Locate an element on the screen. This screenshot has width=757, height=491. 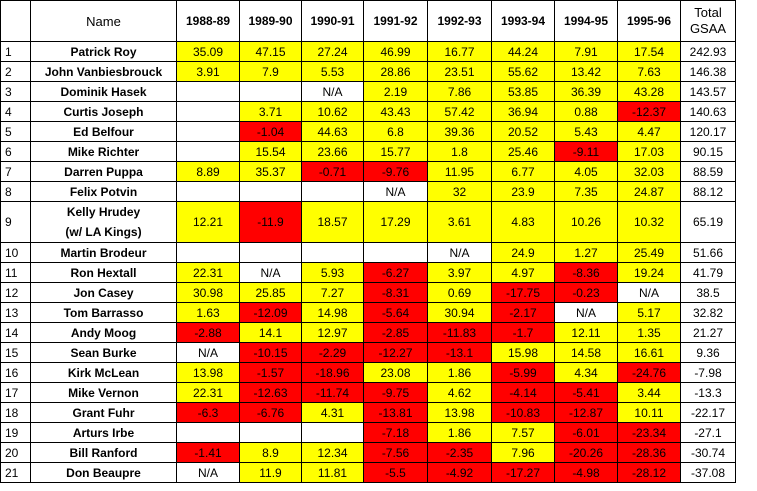
gsaa-value-cell: 7.27 is located at coordinates (332, 292).